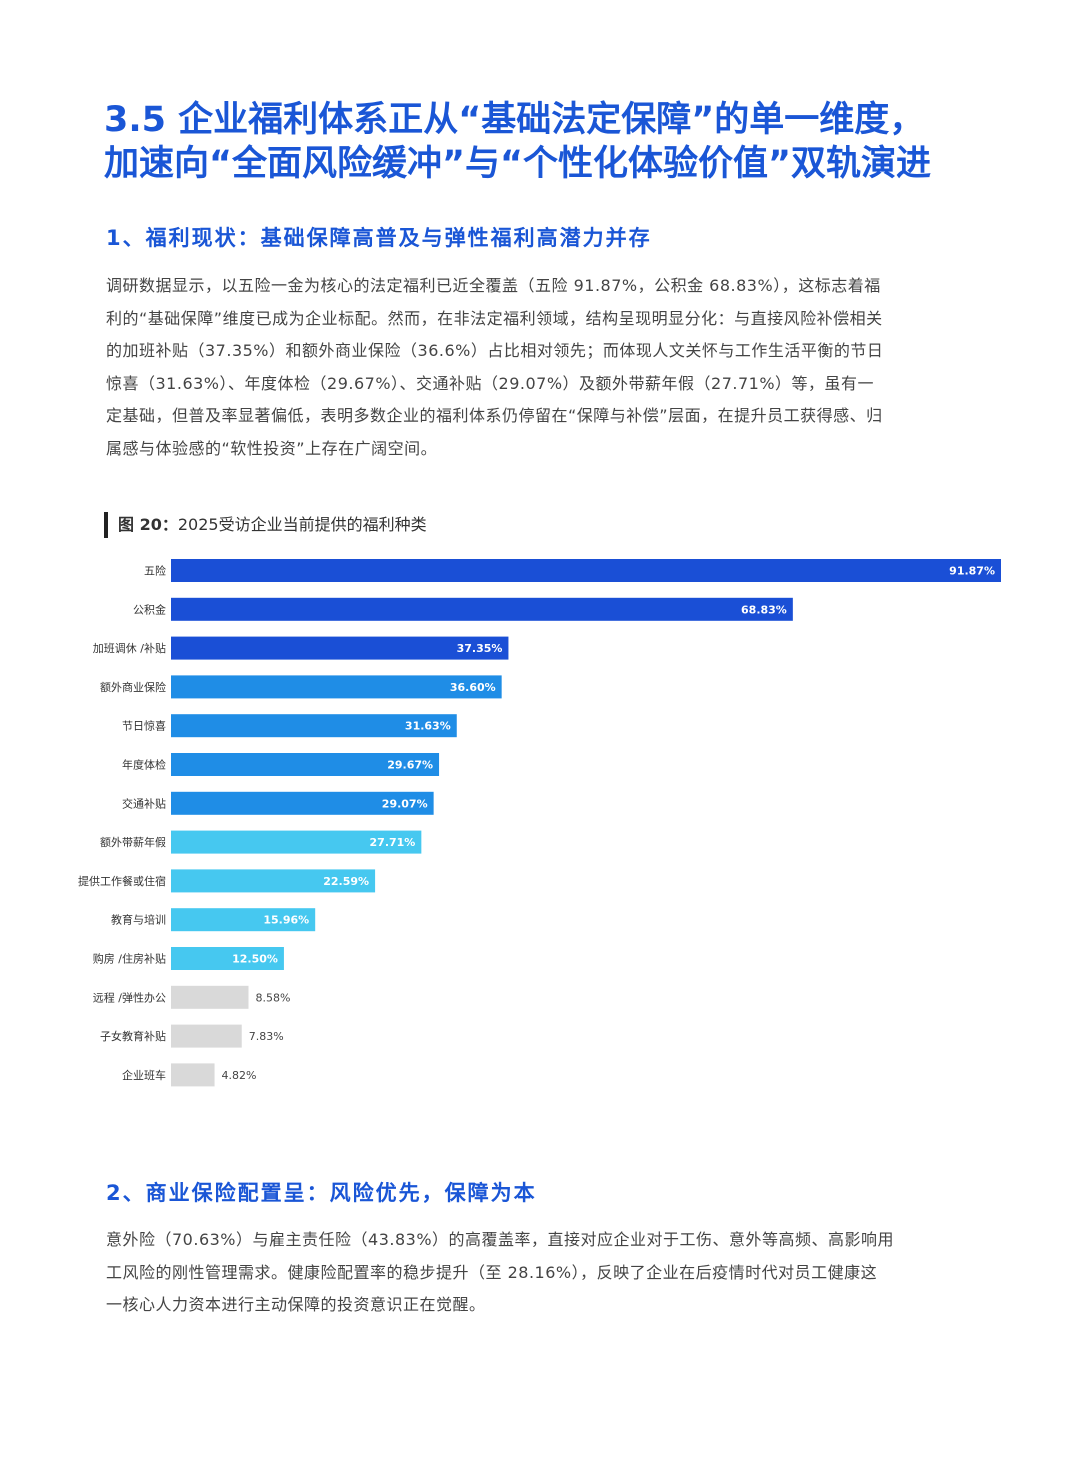 This screenshot has width=1080, height=1466. I want to click on figure-caption-text: 2025受访企业当前提供的福利种类, so click(302, 524).